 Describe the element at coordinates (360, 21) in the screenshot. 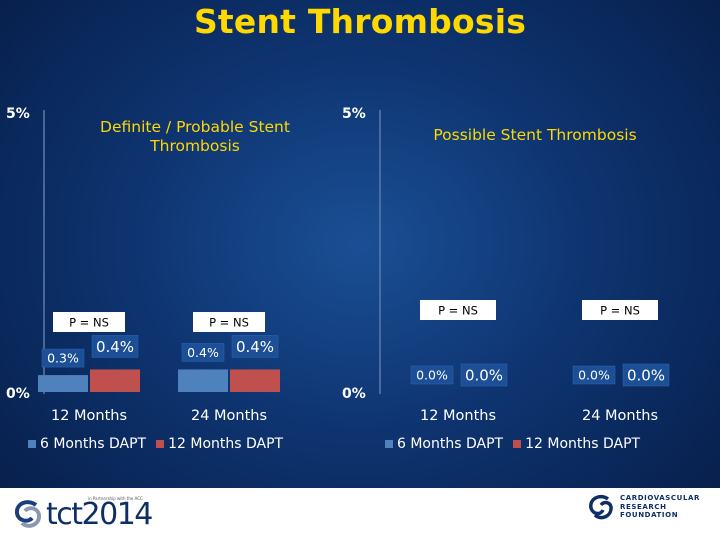

I see `slide-title: Stent Thrombosis` at that location.